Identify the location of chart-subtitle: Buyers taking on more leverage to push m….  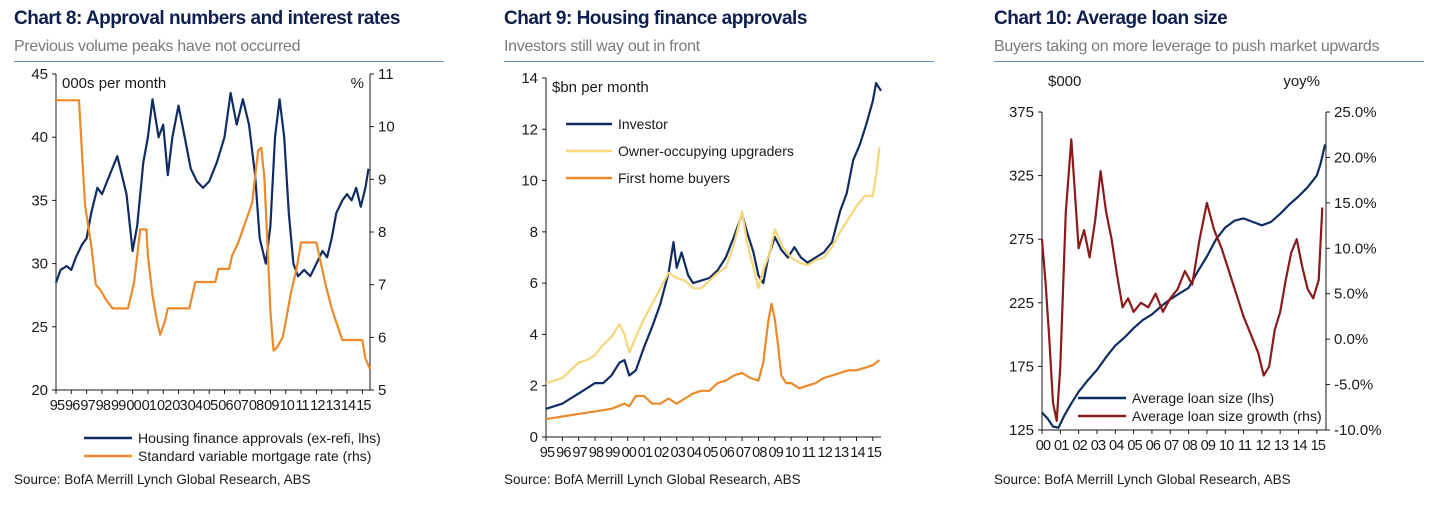
(1187, 46).